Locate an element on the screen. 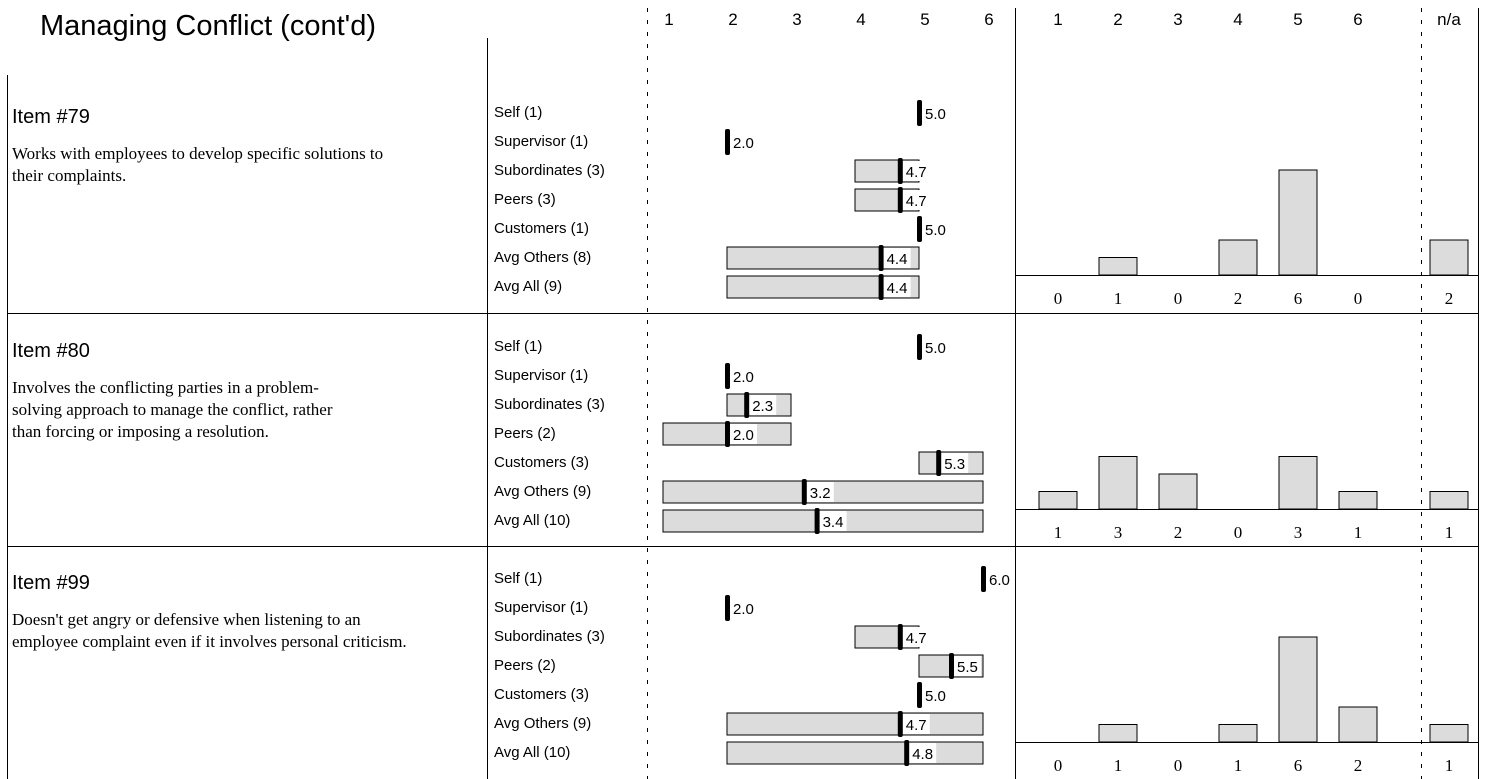 The width and height of the screenshot is (1485, 779). row-label-peers: Peers (2) is located at coordinates (525, 665).